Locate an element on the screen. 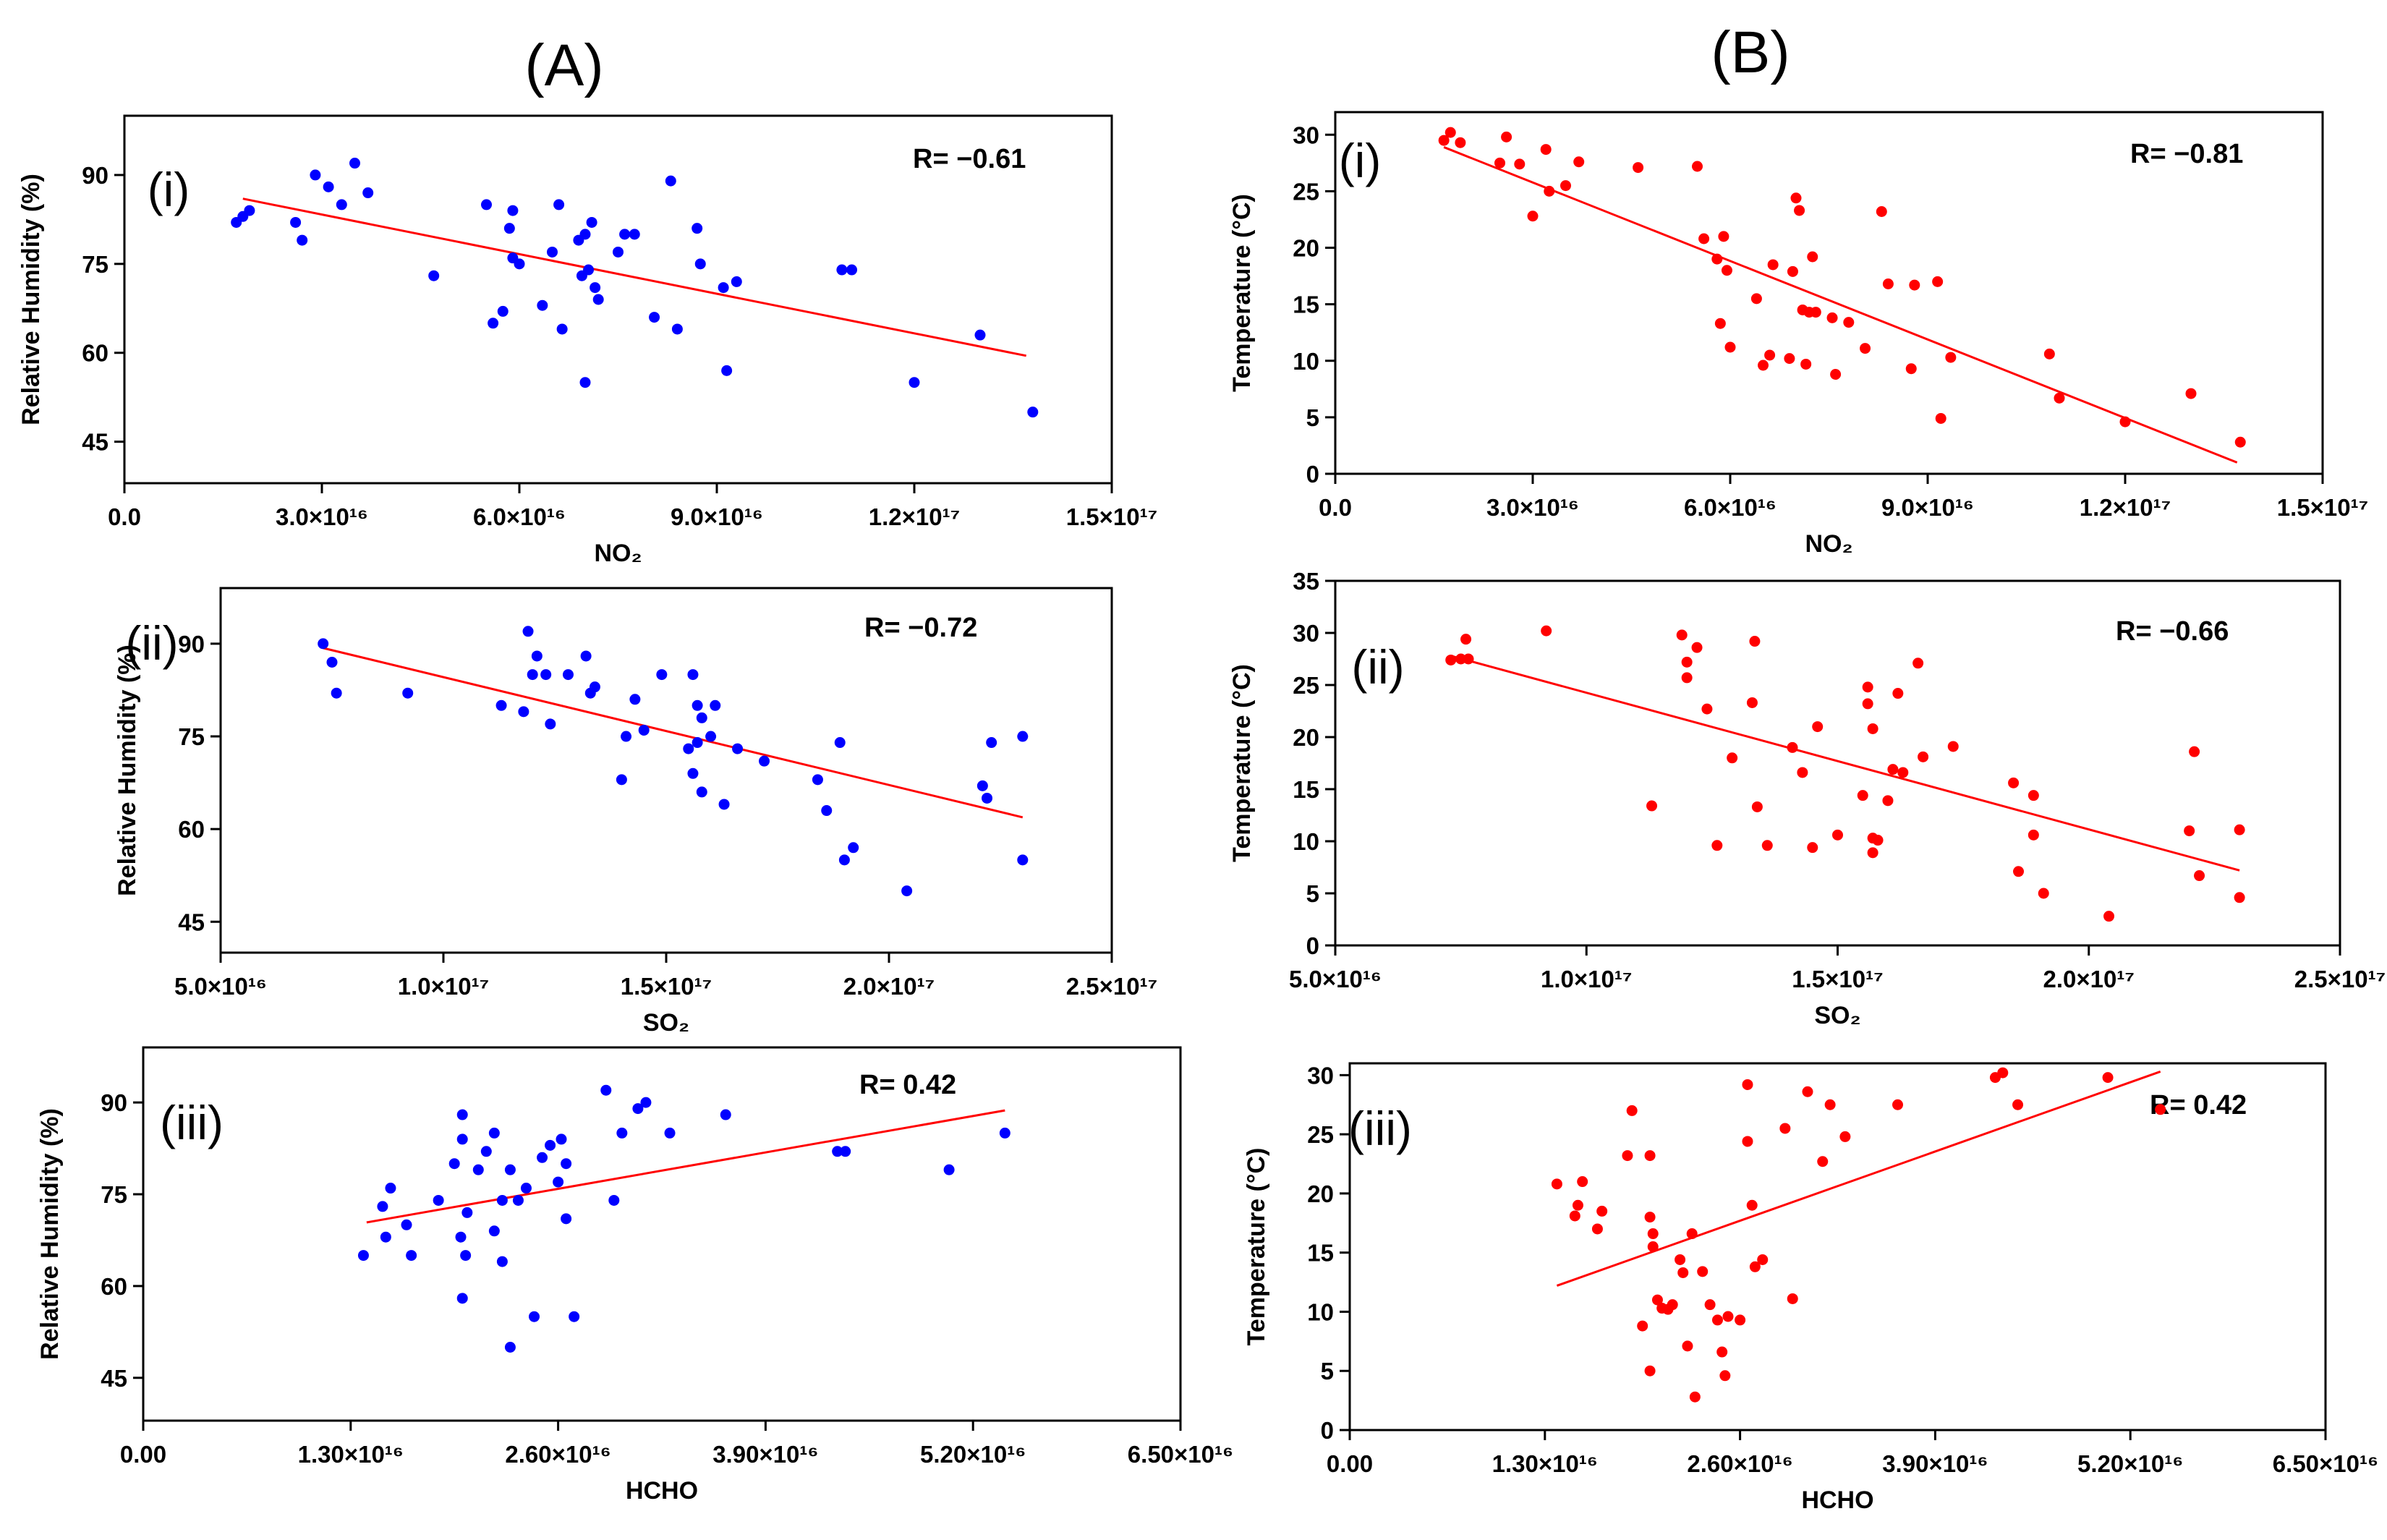  subplot-label: (ii) is located at coordinates (151, 643).